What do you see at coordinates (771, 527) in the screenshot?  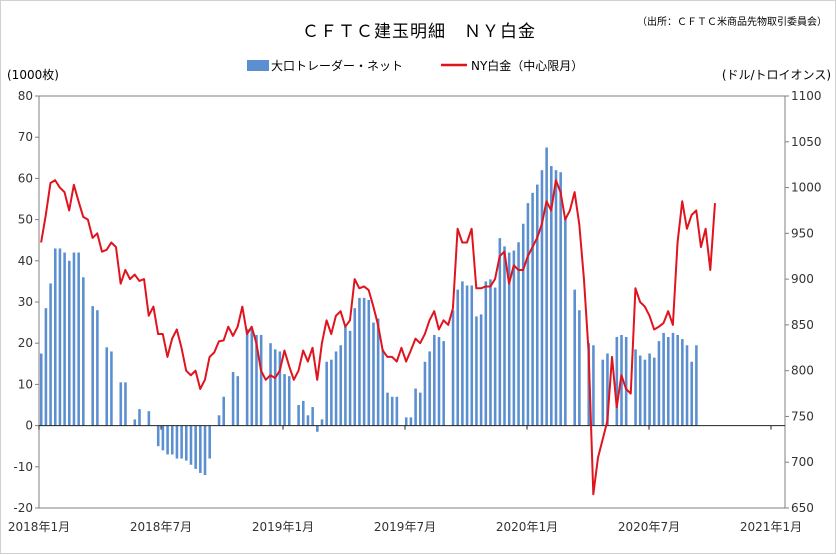 I see `x-tick-label: 2021年1月` at bounding box center [771, 527].